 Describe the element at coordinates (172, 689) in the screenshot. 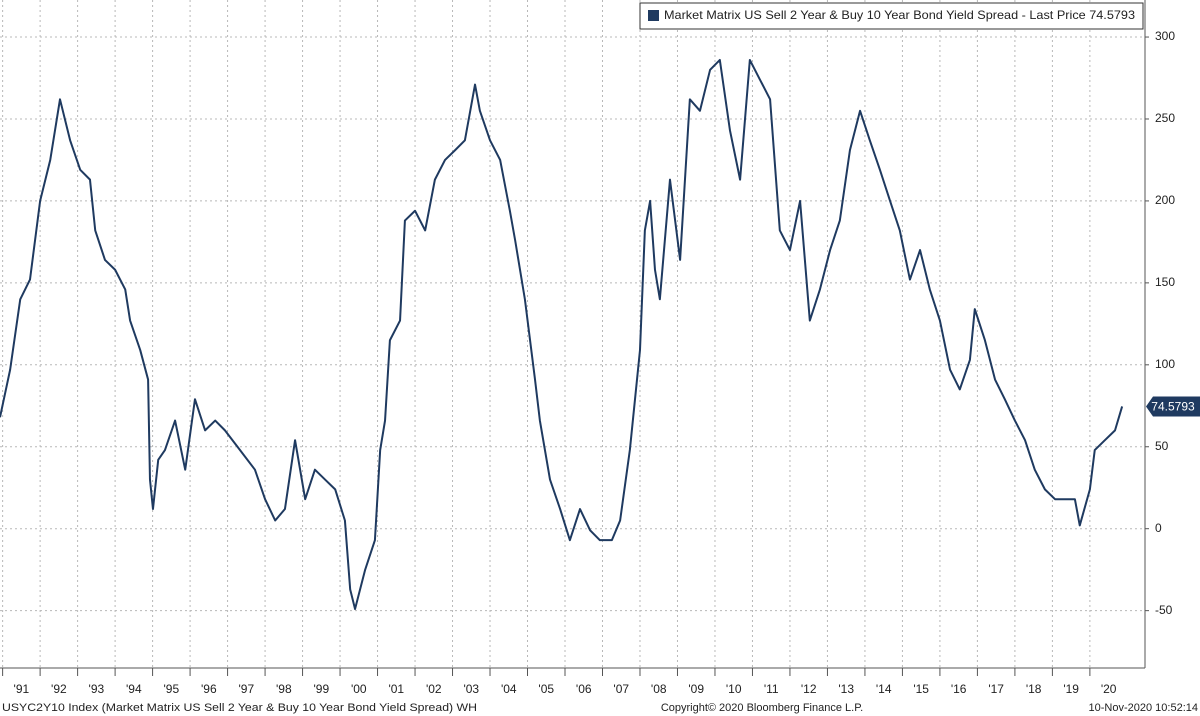

I see `x-tick-label: '95` at that location.